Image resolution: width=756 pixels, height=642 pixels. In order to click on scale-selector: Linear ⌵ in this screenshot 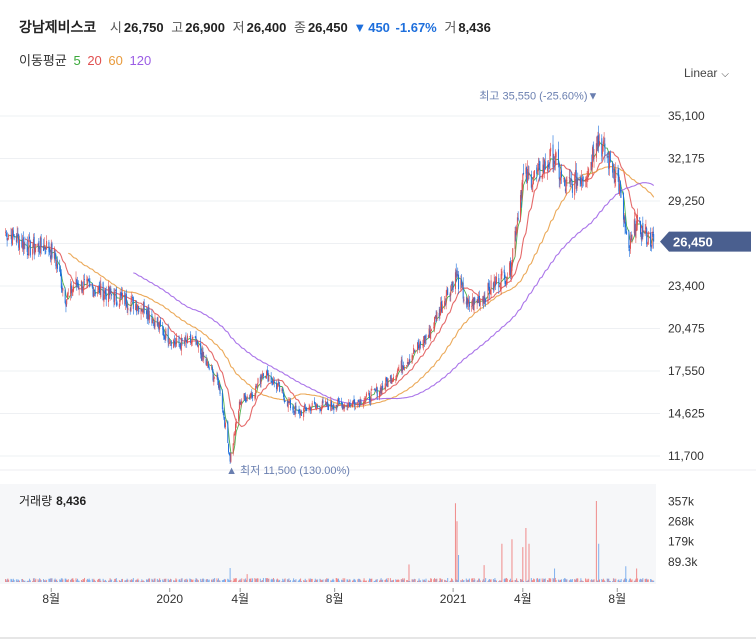, I will do `click(706, 73)`.